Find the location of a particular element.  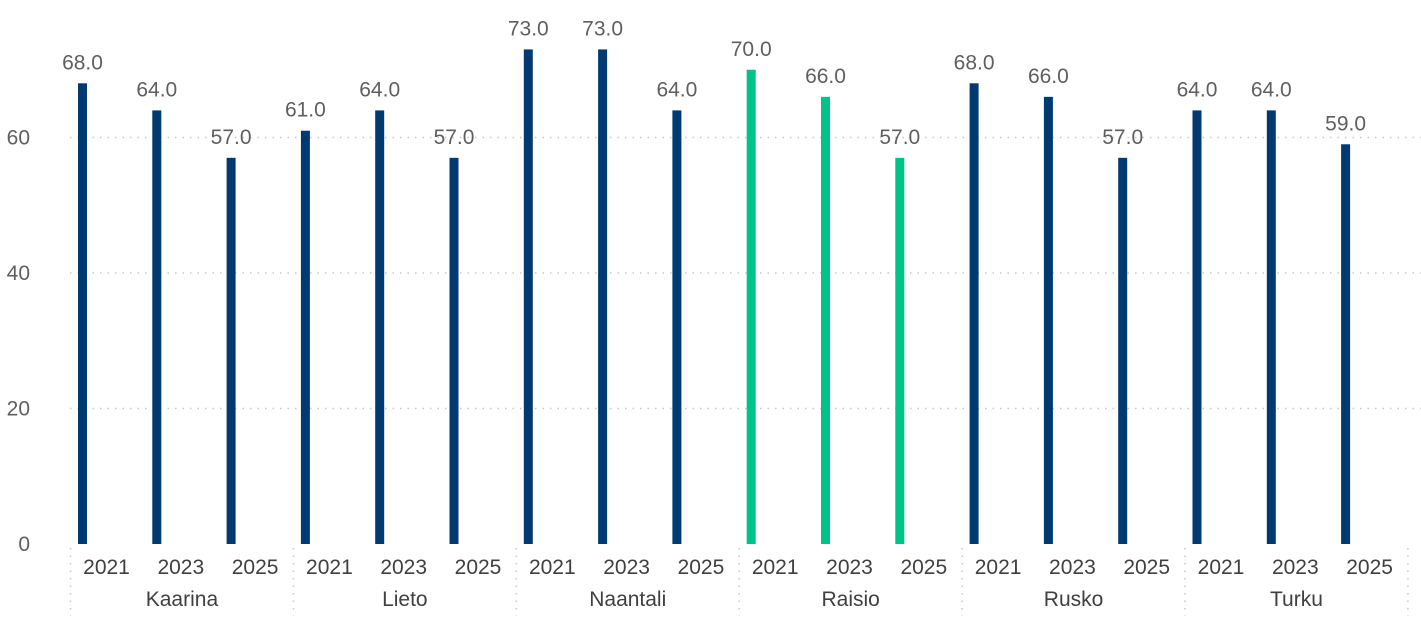

bar-rusko-2023 is located at coordinates (1048, 320).